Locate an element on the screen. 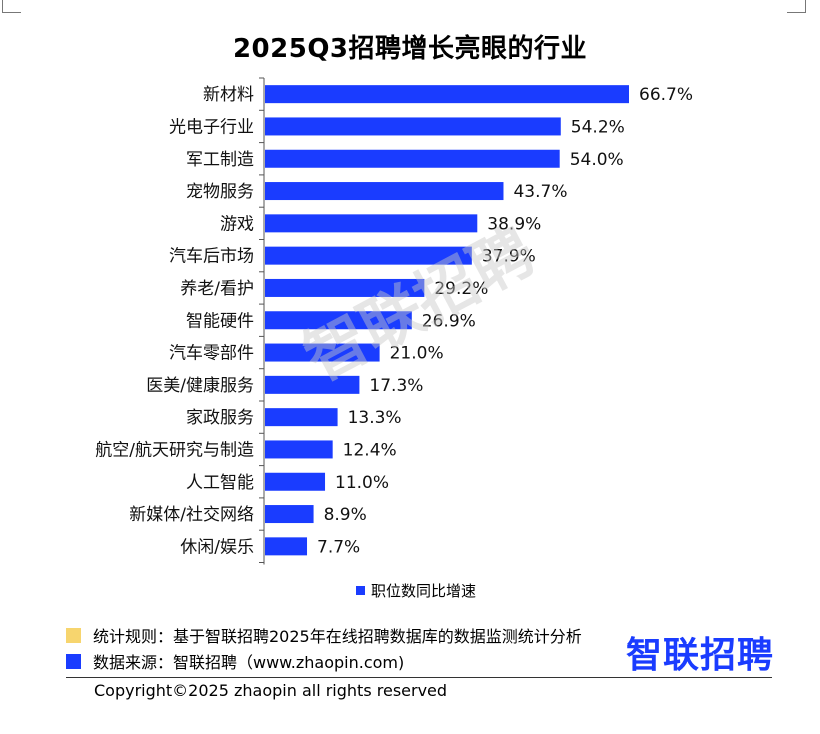 The width and height of the screenshot is (820, 734). legend-label: 职位数同比增速 is located at coordinates (424, 591).